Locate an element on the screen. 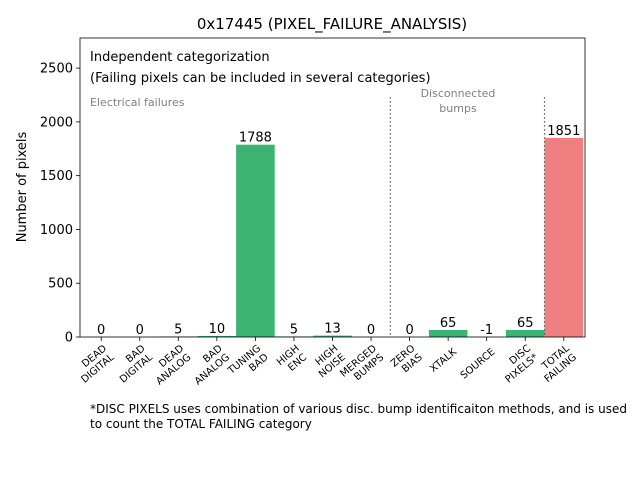 The height and width of the screenshot is (480, 640). data-label: 1851 is located at coordinates (563, 131).